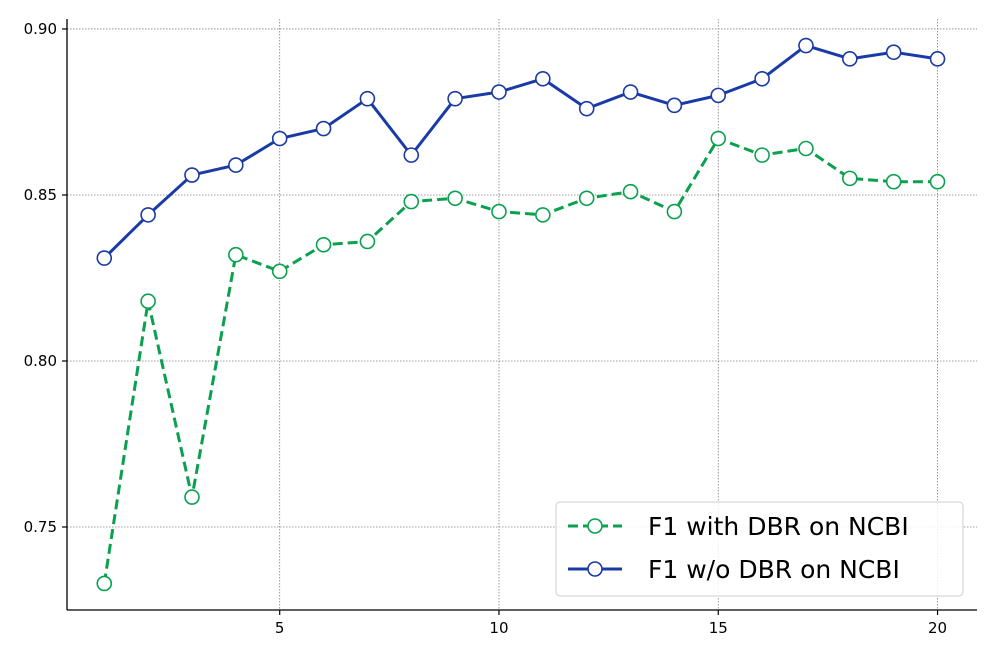 The image size is (997, 659). What do you see at coordinates (280, 628) in the screenshot?
I see `x-tick-label: 5` at bounding box center [280, 628].